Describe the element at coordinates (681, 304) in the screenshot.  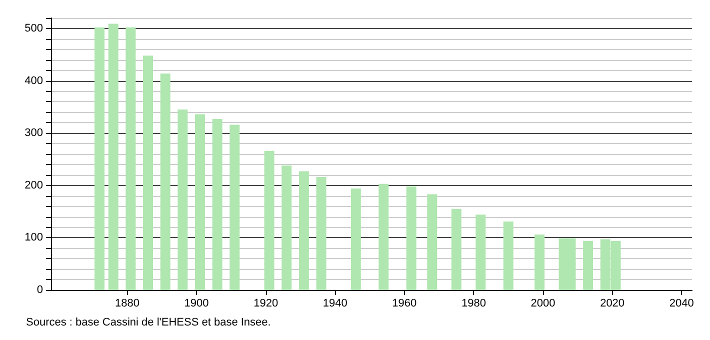
I see `x-tick-label: 2040` at that location.